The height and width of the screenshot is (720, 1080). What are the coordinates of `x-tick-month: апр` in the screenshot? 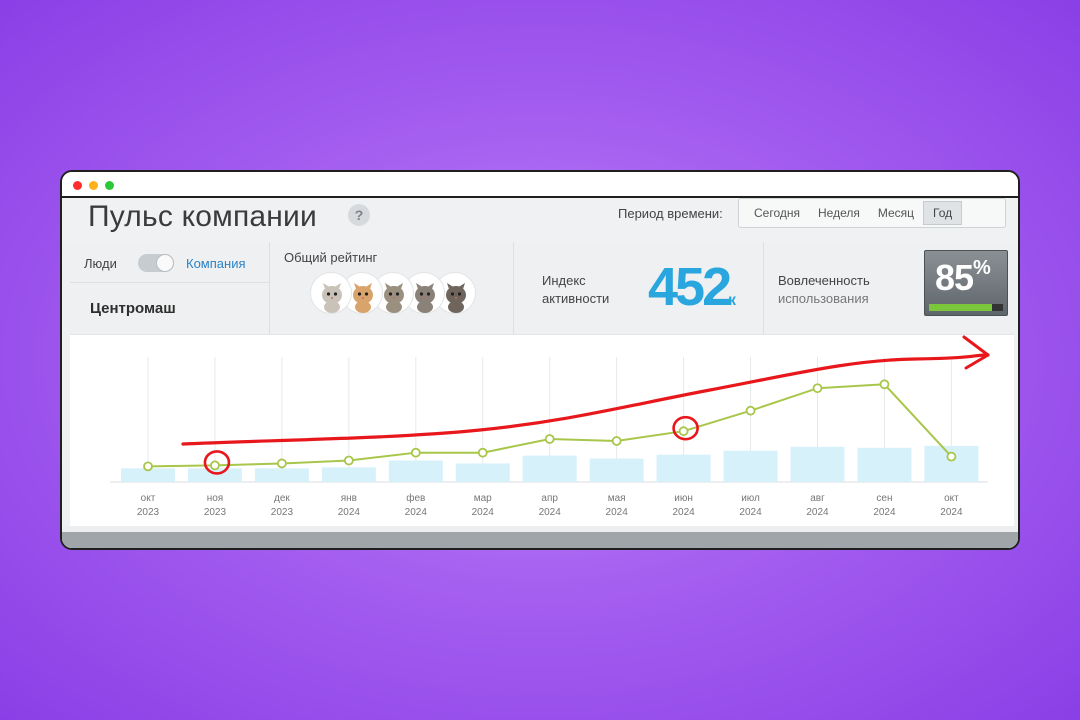 It's located at (549, 498).